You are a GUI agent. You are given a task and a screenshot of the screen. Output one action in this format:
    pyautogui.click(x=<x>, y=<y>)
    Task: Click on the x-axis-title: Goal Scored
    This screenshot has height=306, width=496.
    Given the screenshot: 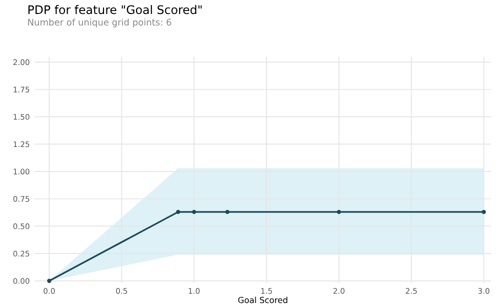 What is the action you would take?
    pyautogui.click(x=263, y=300)
    